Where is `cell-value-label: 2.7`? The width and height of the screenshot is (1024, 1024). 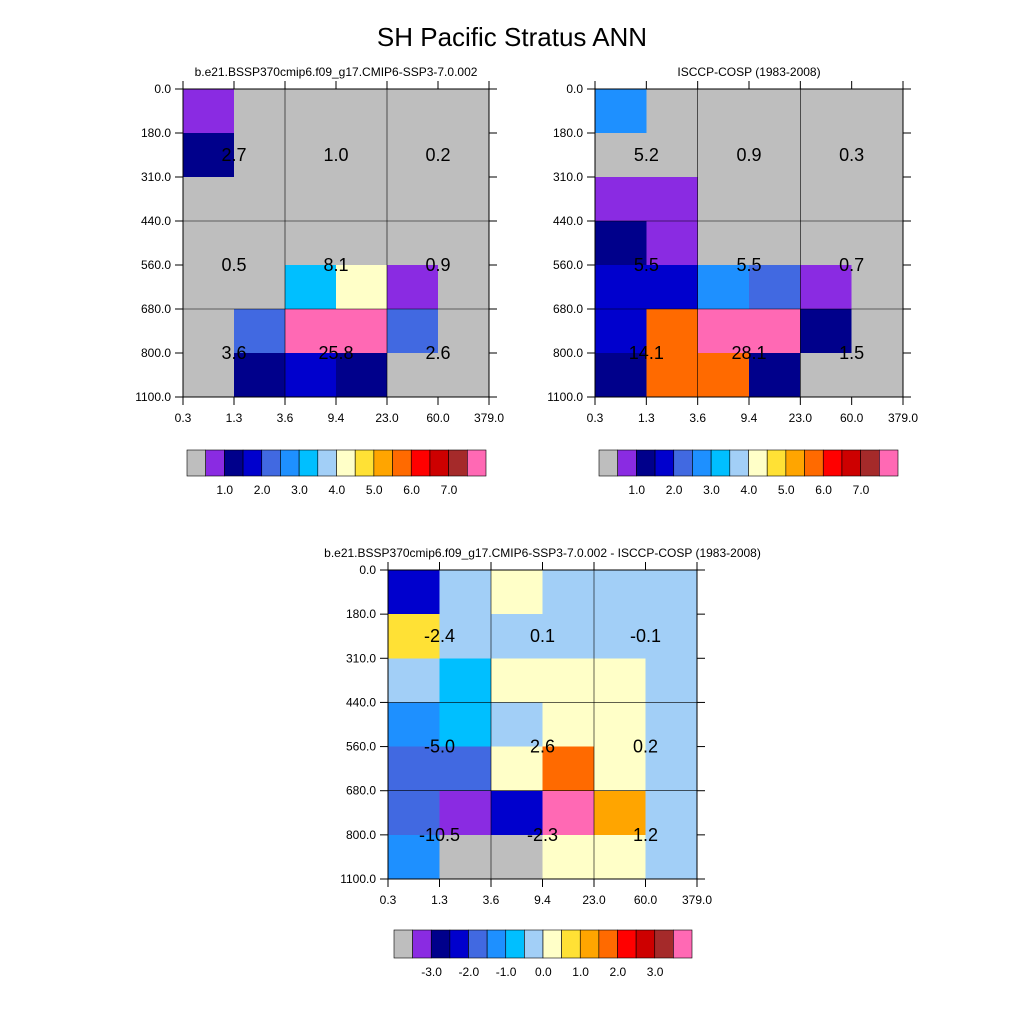 cell-value-label: 2.7 is located at coordinates (233, 155).